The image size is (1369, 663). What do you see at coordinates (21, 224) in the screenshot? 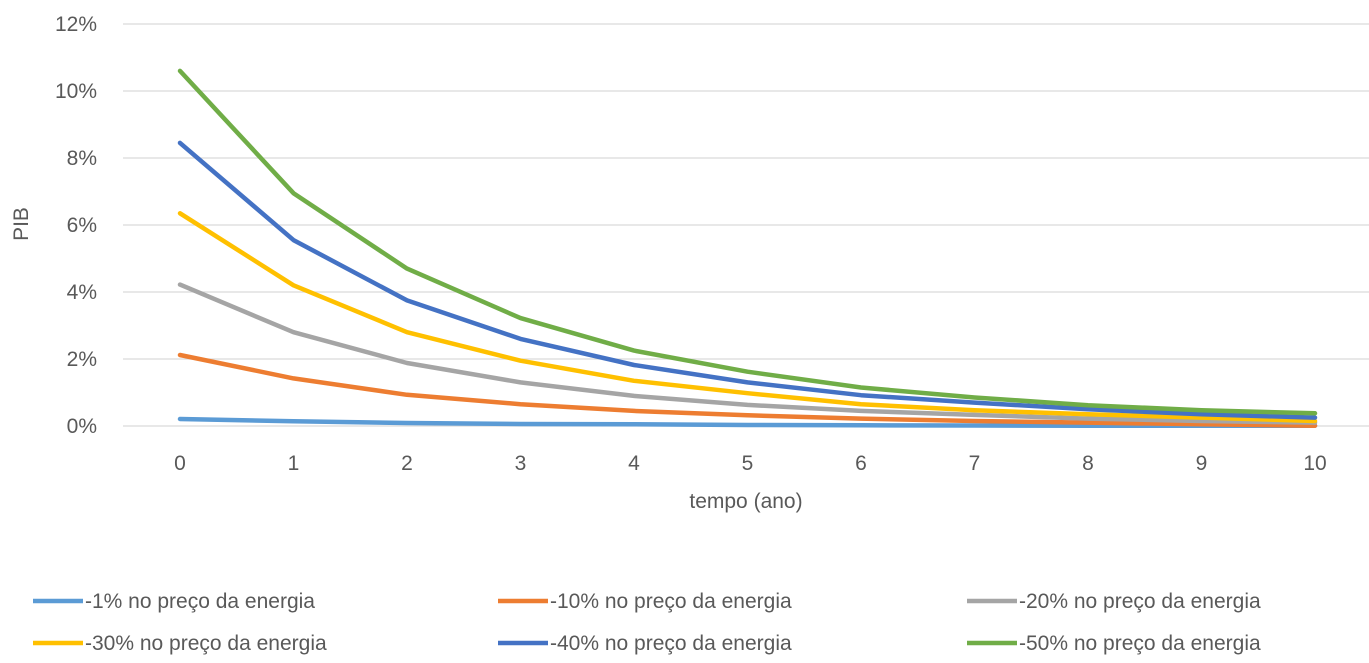
I see `y-axis-title: PIB` at bounding box center [21, 224].